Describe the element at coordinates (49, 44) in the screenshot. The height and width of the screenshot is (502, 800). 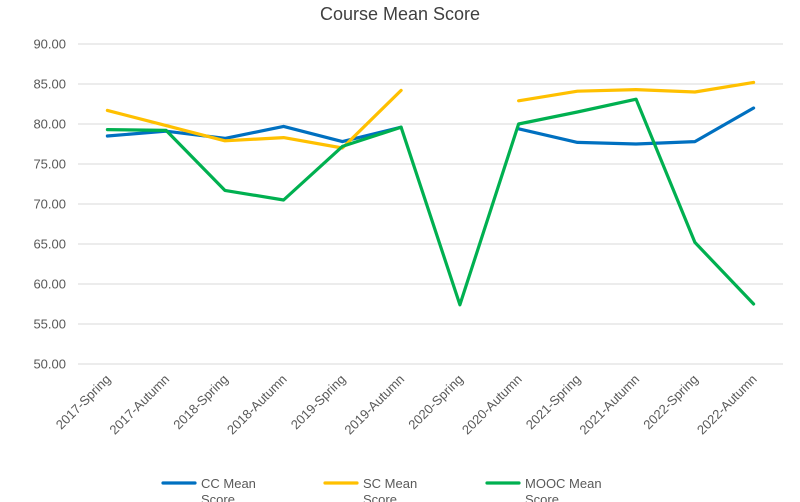
I see `y-tick-label: 90.00` at that location.